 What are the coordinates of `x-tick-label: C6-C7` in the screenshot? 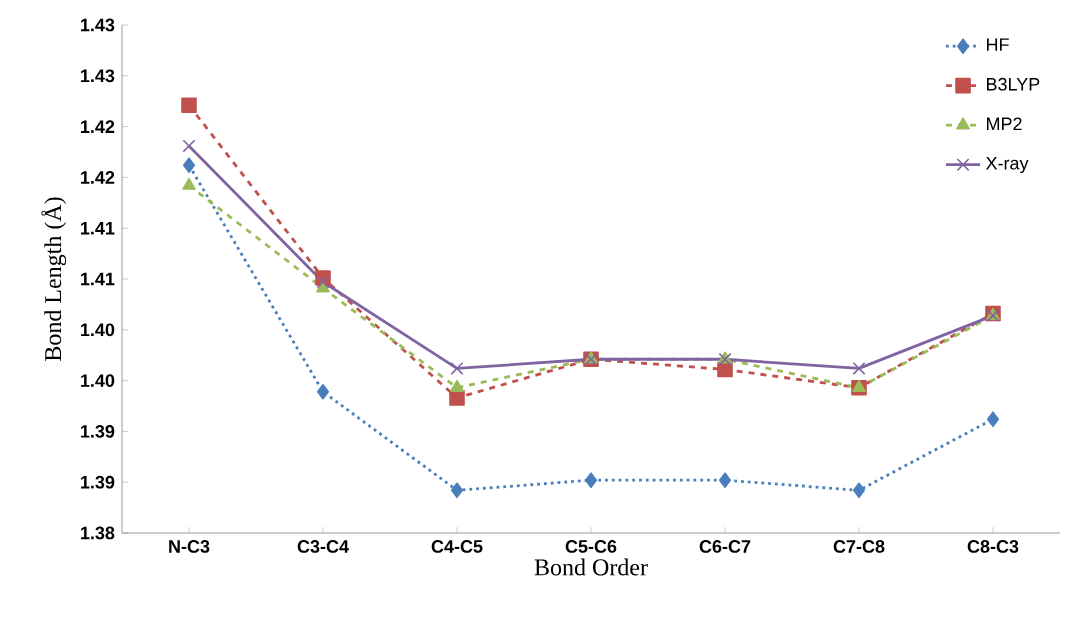 It's located at (725, 546).